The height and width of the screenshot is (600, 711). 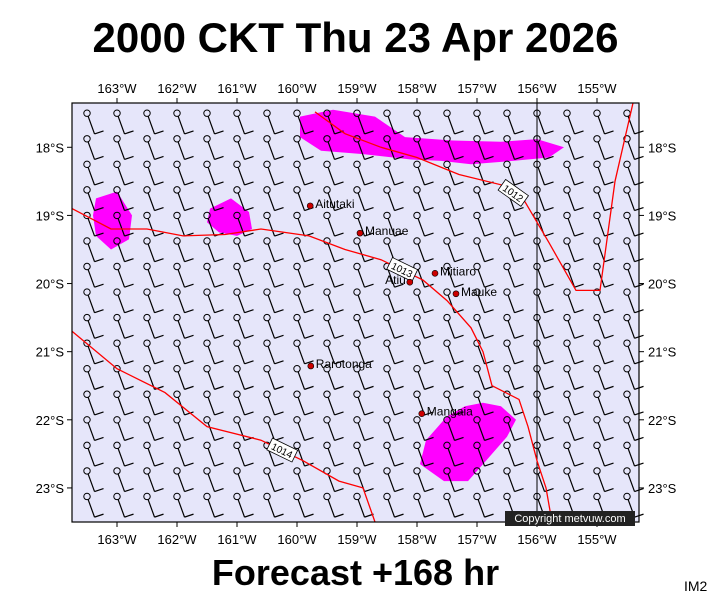 I want to click on lon-label-top: 157°W, so click(x=477, y=88).